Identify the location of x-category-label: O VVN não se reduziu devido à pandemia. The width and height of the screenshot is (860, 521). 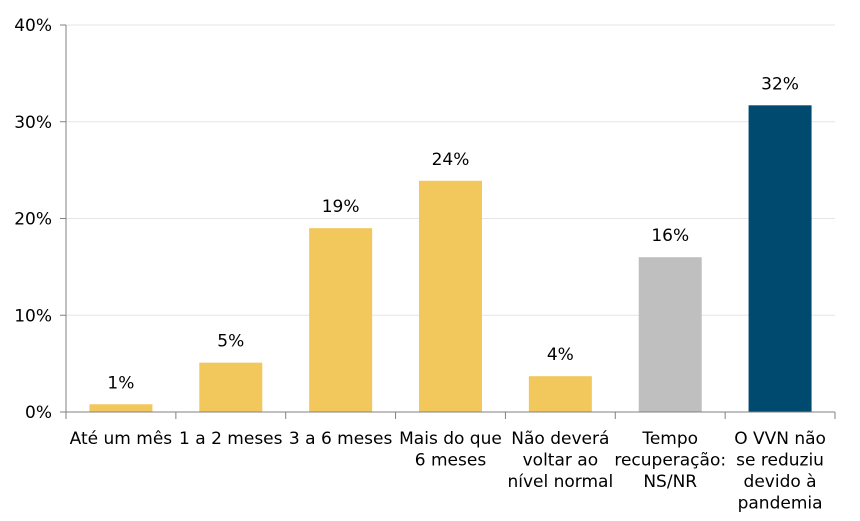
(780, 471).